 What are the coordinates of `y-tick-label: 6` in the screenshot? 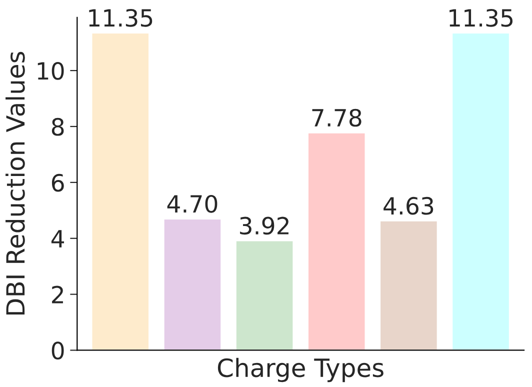 It's located at (58, 183).